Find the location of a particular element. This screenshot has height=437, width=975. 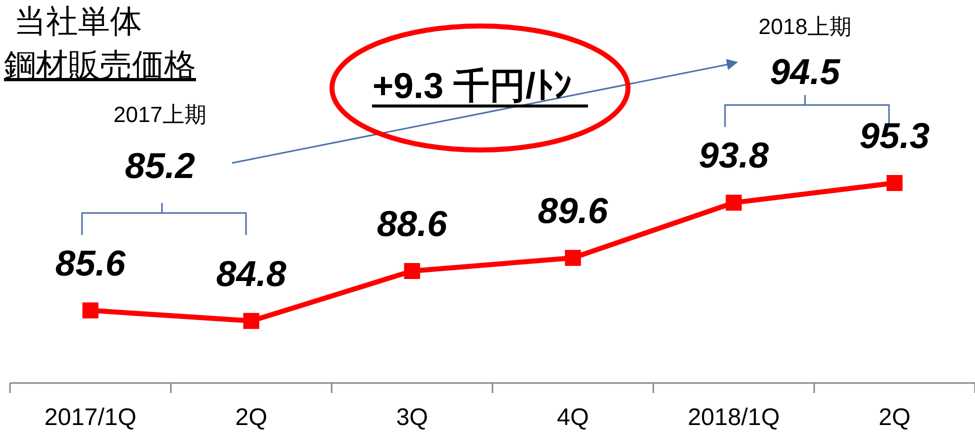

text: 2018上期 is located at coordinates (805, 26).